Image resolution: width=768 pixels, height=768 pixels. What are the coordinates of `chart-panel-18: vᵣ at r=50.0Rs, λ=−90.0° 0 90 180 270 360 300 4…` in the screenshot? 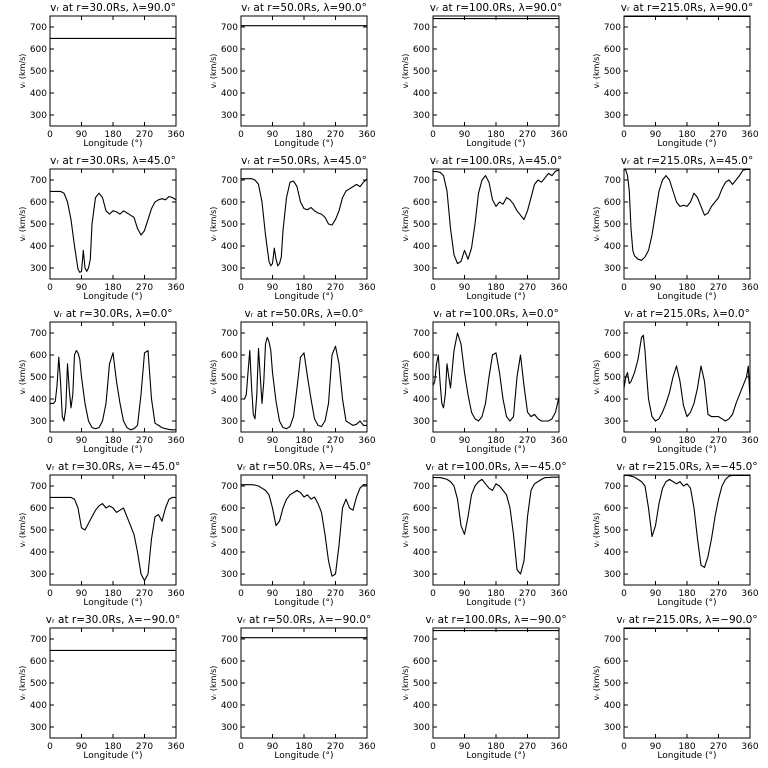 It's located at (292, 687).